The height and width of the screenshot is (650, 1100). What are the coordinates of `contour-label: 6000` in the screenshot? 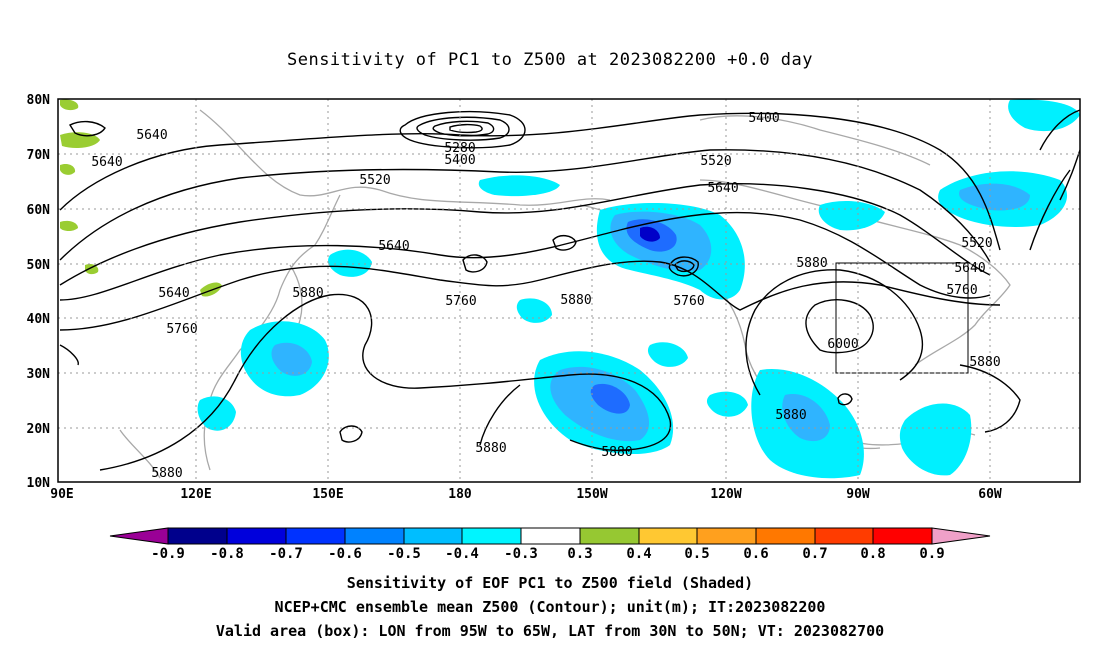 It's located at (842, 344).